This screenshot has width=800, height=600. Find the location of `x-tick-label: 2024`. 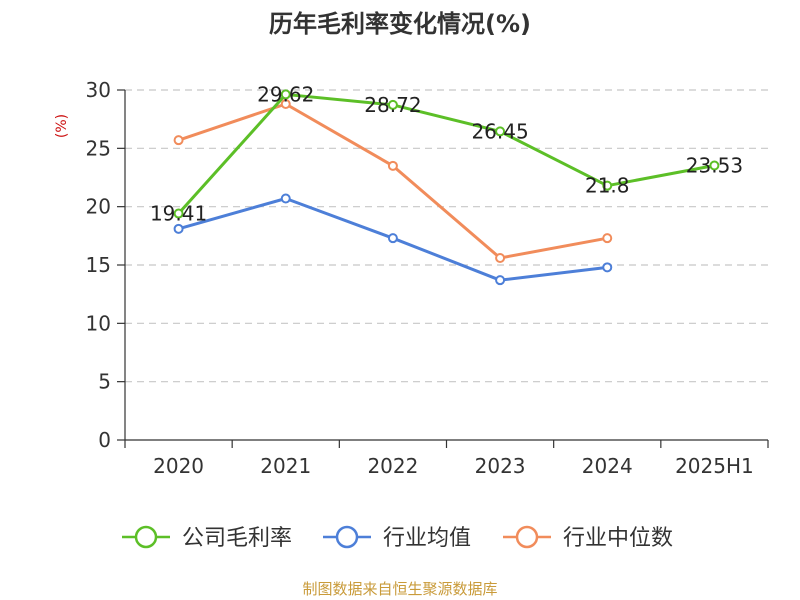

x-tick-label: 2024 is located at coordinates (607, 466).